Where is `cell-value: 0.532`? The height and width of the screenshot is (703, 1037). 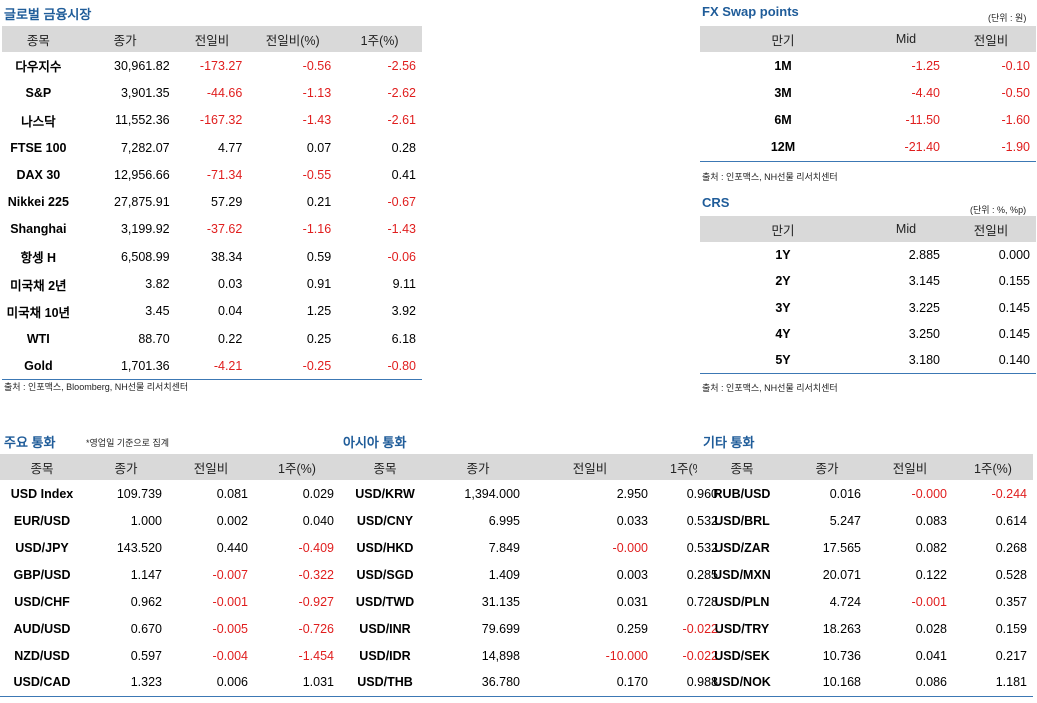 cell-value: 0.532 is located at coordinates (702, 520).